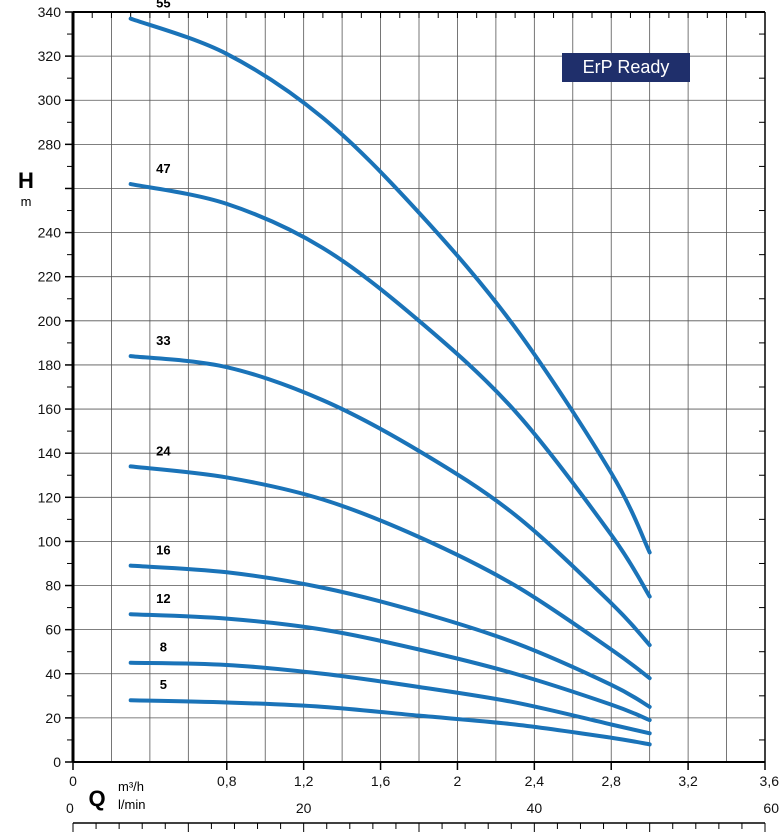 The image size is (781, 832). Describe the element at coordinates (57, 762) in the screenshot. I see `y-tick-label: 0` at that location.